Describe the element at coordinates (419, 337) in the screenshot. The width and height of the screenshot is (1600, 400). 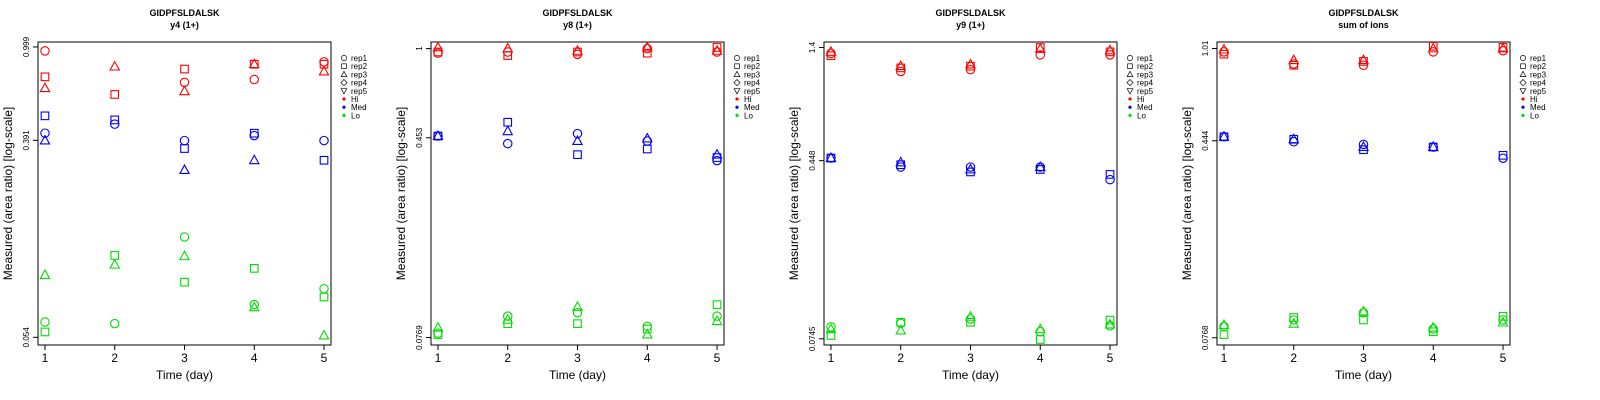
I see `y-tick-label: 0.0769` at that location.